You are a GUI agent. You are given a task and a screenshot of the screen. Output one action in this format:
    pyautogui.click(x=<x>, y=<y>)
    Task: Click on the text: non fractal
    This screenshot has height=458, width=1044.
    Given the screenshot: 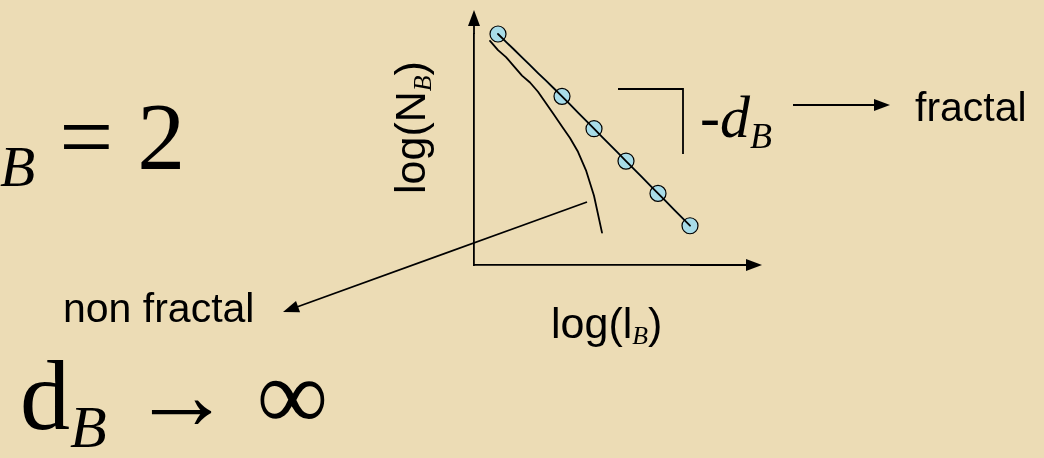 What is the action you would take?
    pyautogui.click(x=159, y=308)
    